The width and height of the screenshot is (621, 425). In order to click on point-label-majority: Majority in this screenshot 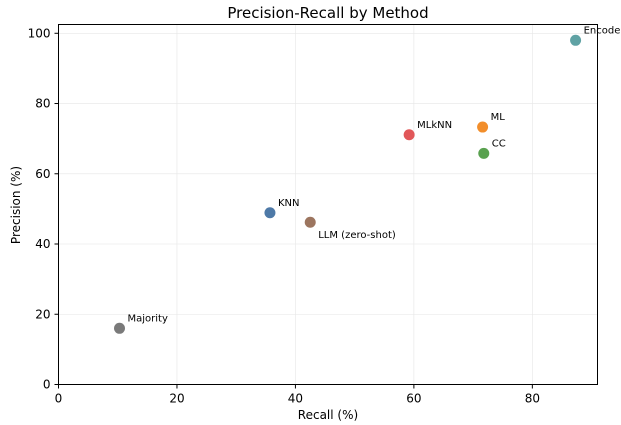, I will do `click(148, 318)`.